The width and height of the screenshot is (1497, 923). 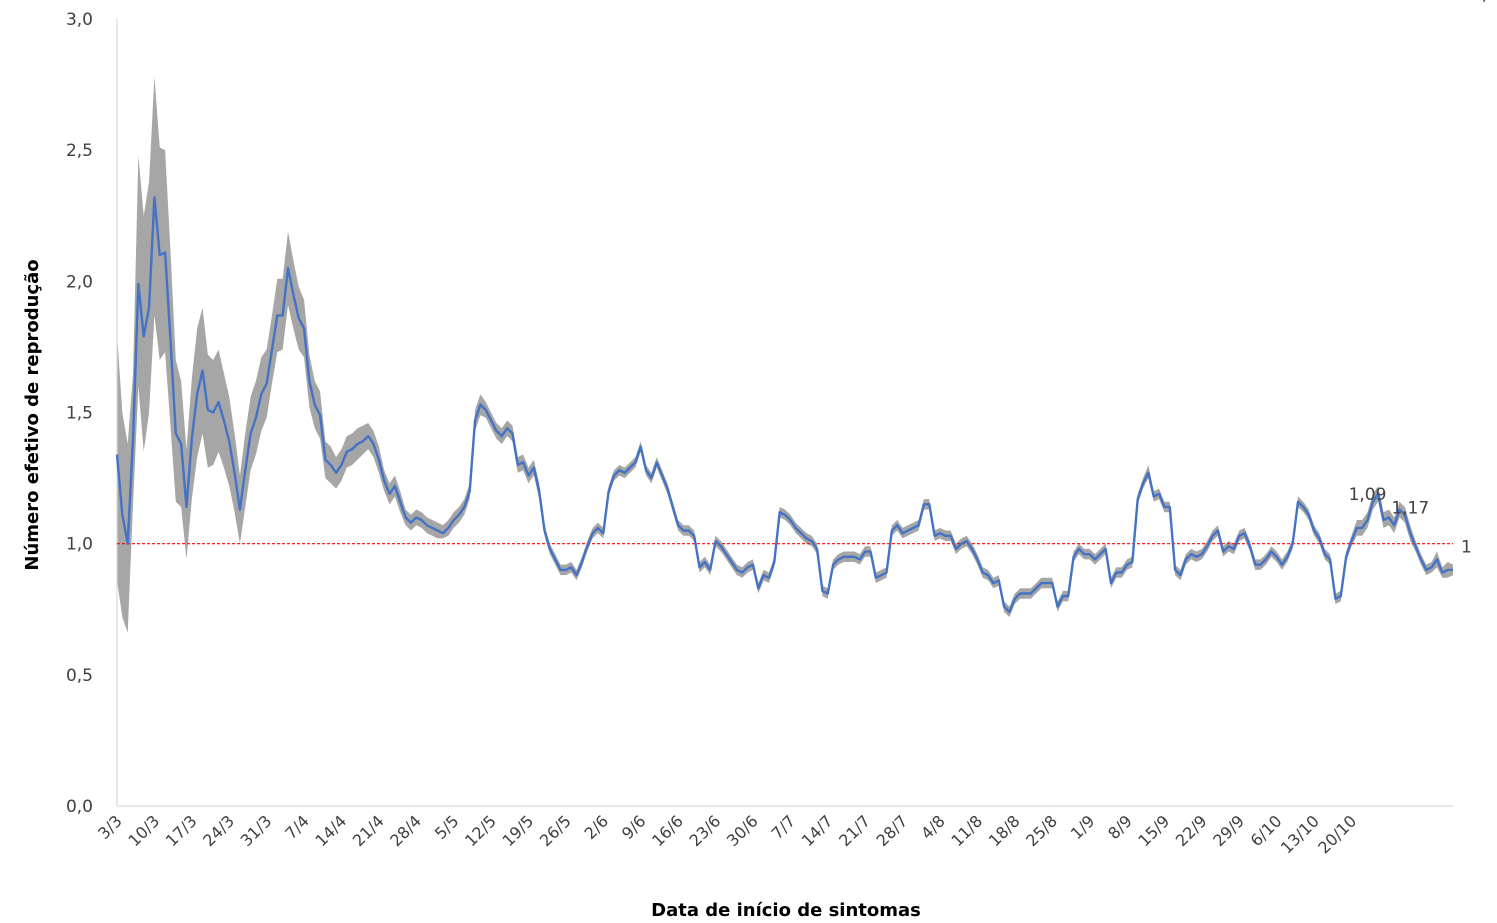 What do you see at coordinates (854, 830) in the screenshot?
I see `x-tick-label: 21/7` at bounding box center [854, 830].